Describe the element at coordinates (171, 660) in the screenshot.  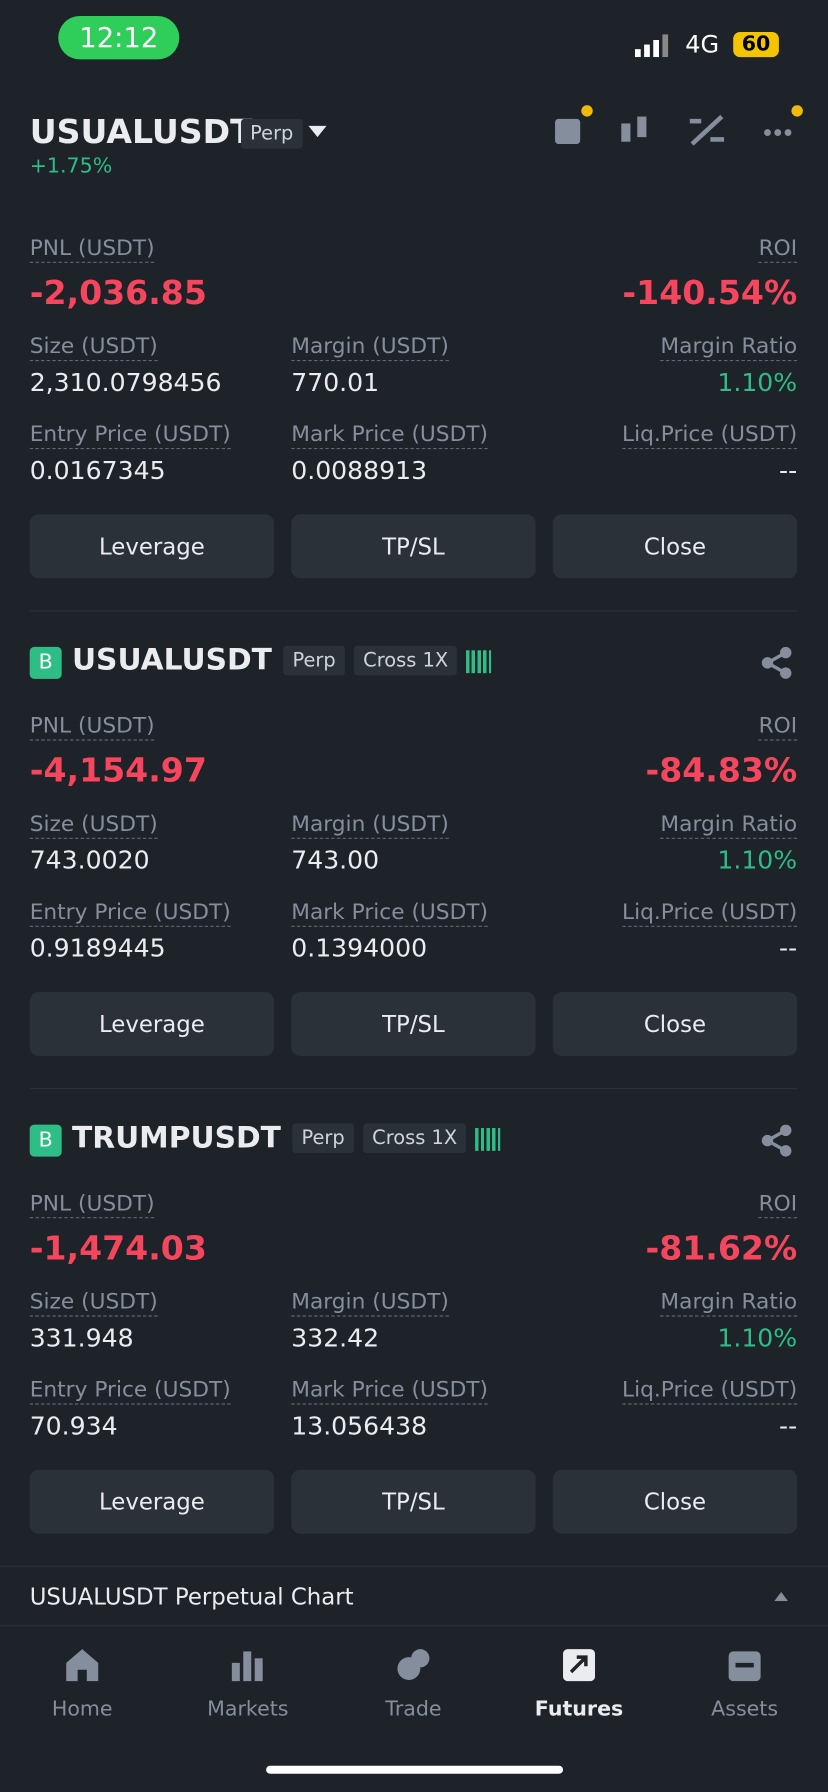
I see `position-symbol: USUALUSDT` at that location.